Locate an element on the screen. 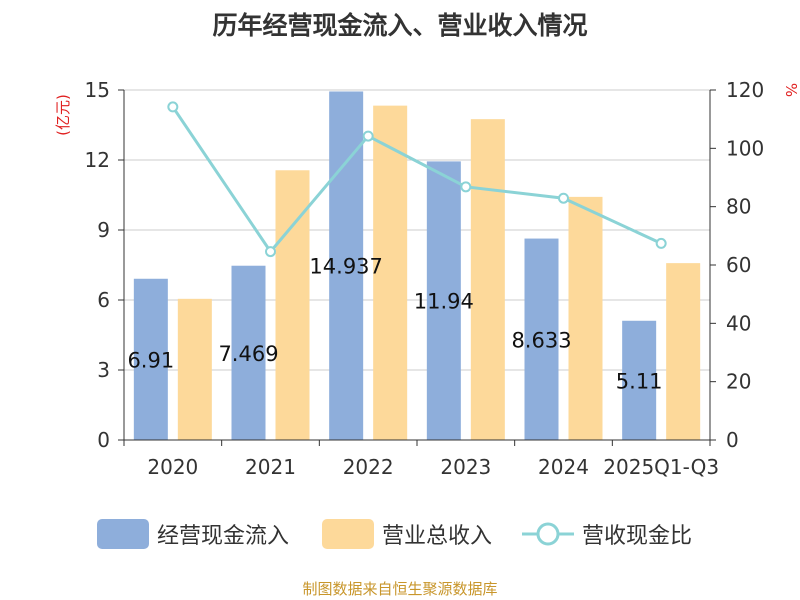  legend-item-revenue: 营业总收入 is located at coordinates (407, 534).